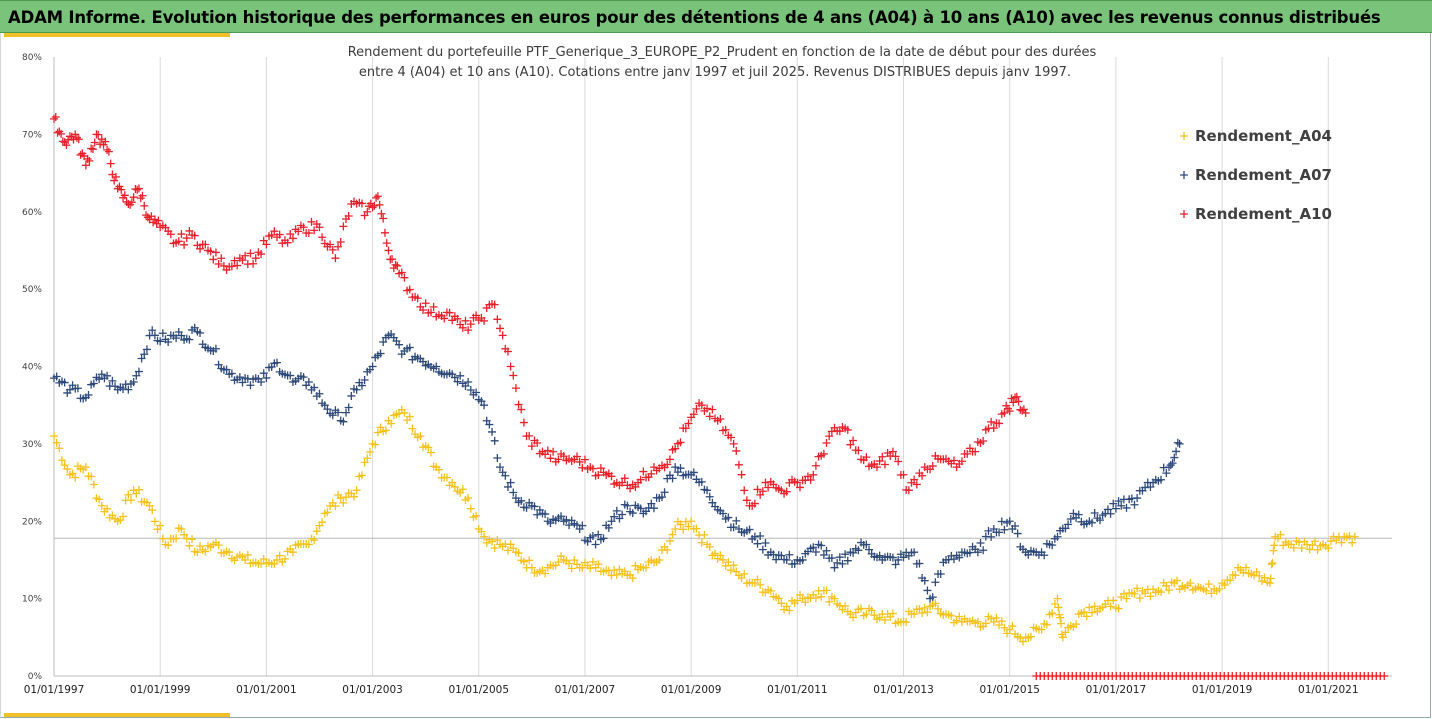 Image resolution: width=1432 pixels, height=719 pixels. I want to click on legend-label-a10: Rendement_A10, so click(1263, 214).